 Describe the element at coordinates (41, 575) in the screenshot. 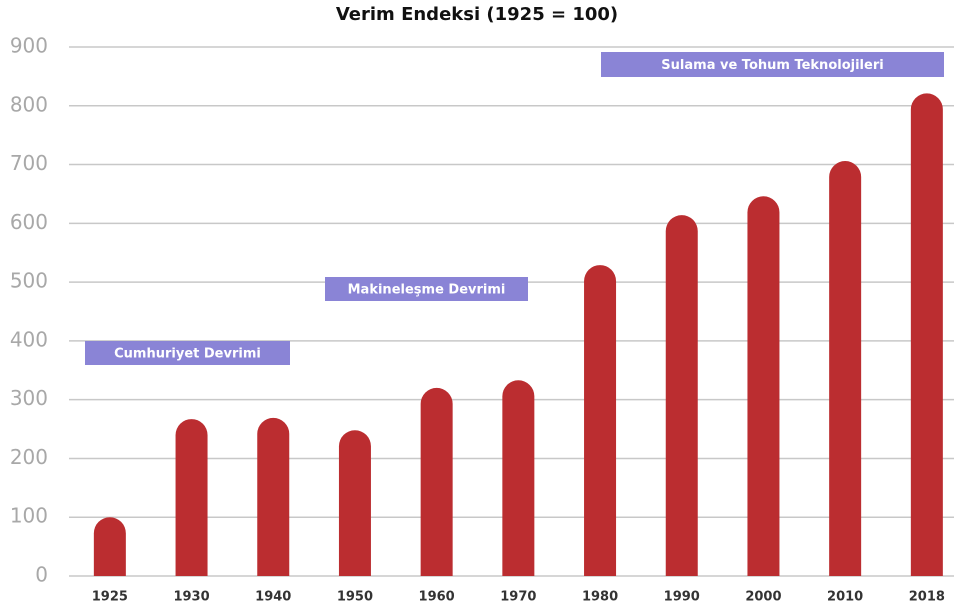

I see `y-tick-label: 0` at that location.